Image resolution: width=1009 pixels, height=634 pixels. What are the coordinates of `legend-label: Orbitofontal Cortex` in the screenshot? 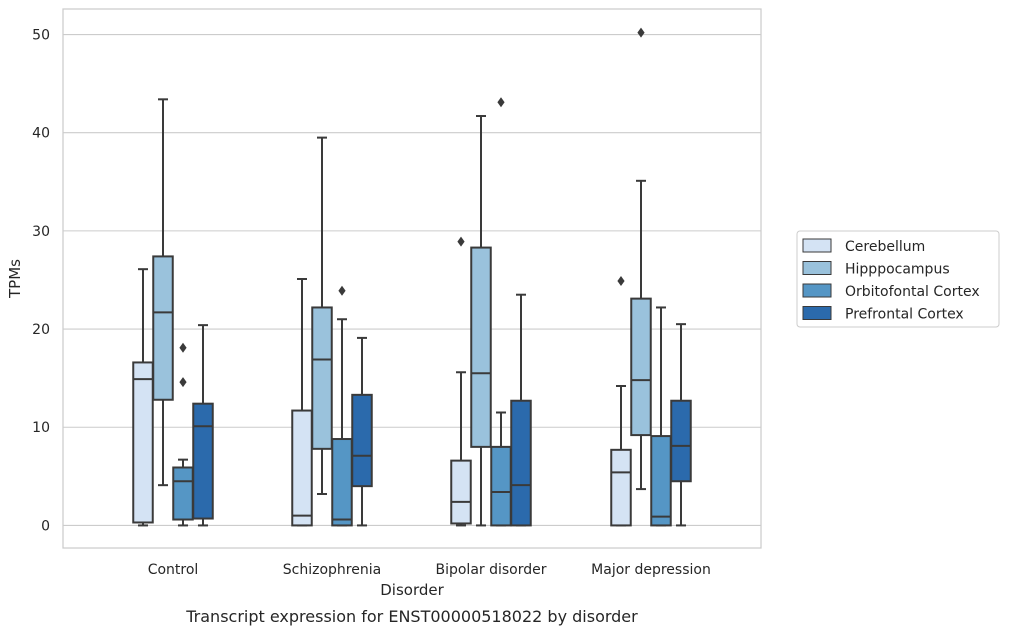 It's located at (912, 292).